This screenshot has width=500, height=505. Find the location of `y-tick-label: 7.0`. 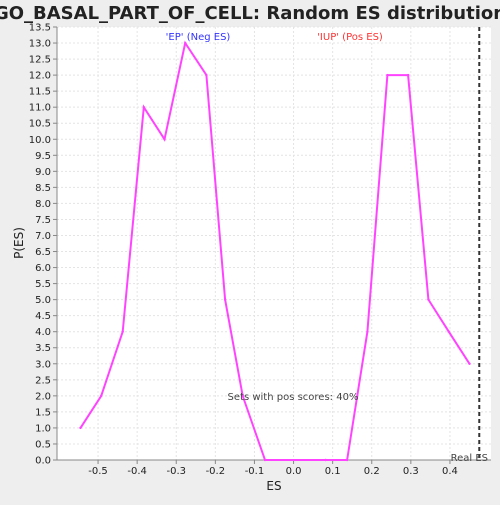

y-tick-label: 7.0 is located at coordinates (43, 236).